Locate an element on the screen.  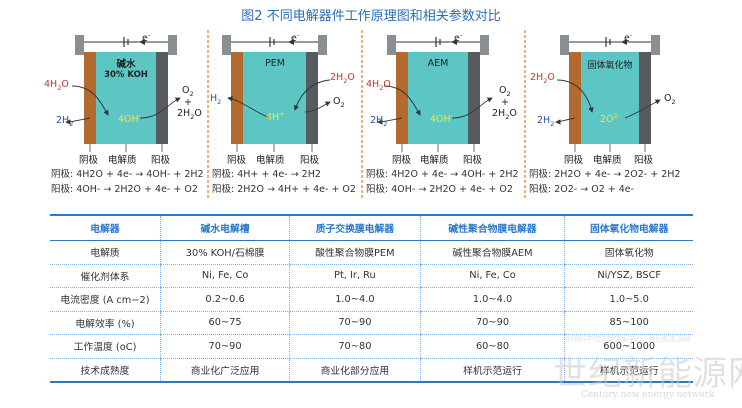
cell-solid-oxide is located at coordinates (608, 93).